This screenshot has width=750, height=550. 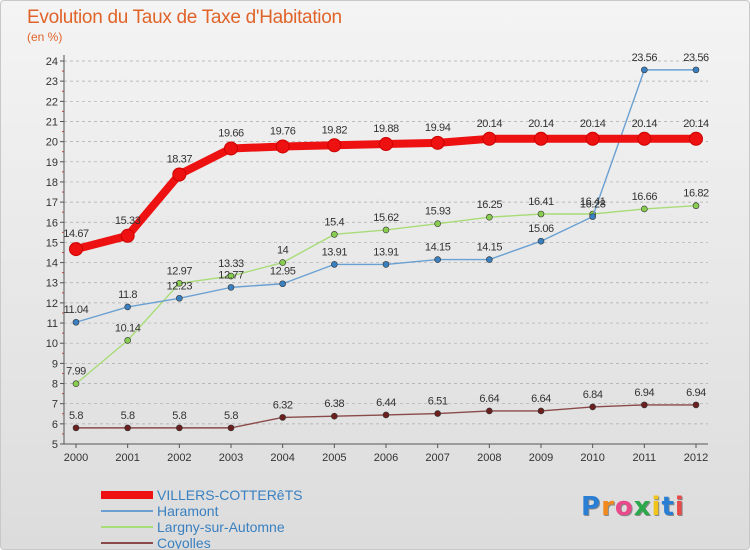 What do you see at coordinates (231, 133) in the screenshot?
I see `data-label: 19.66` at bounding box center [231, 133].